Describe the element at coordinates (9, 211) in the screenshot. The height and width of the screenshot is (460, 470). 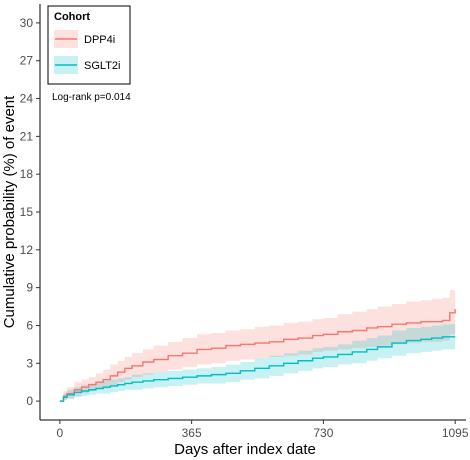
I see `y-axis-title: Cumulative probability (%) of event` at that location.